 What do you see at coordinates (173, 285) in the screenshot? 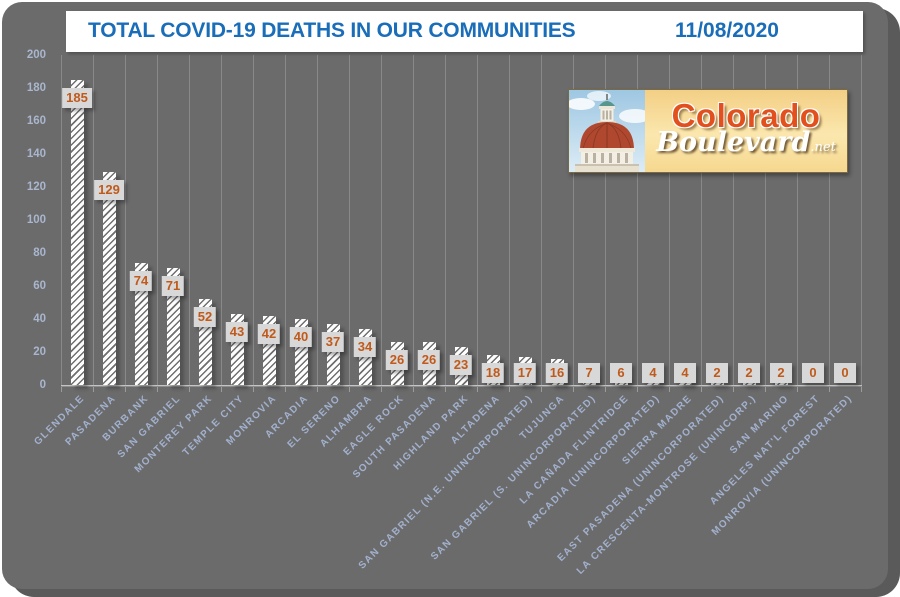
I see `value-label: 71` at bounding box center [173, 285].